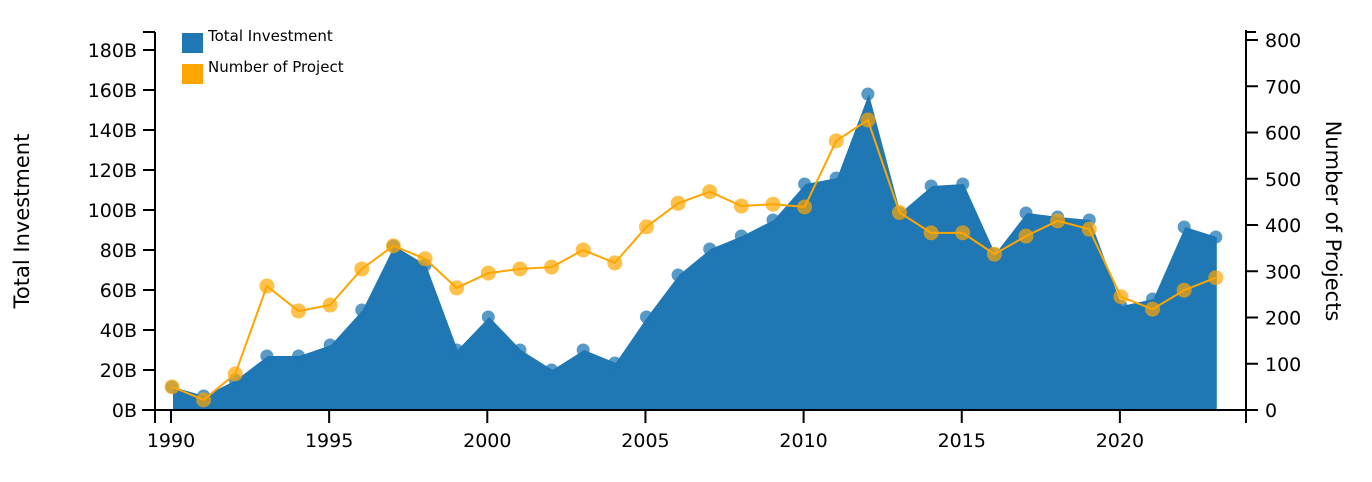  Describe the element at coordinates (192, 74) in the screenshot. I see `legend-swatch-orange-icon` at that location.